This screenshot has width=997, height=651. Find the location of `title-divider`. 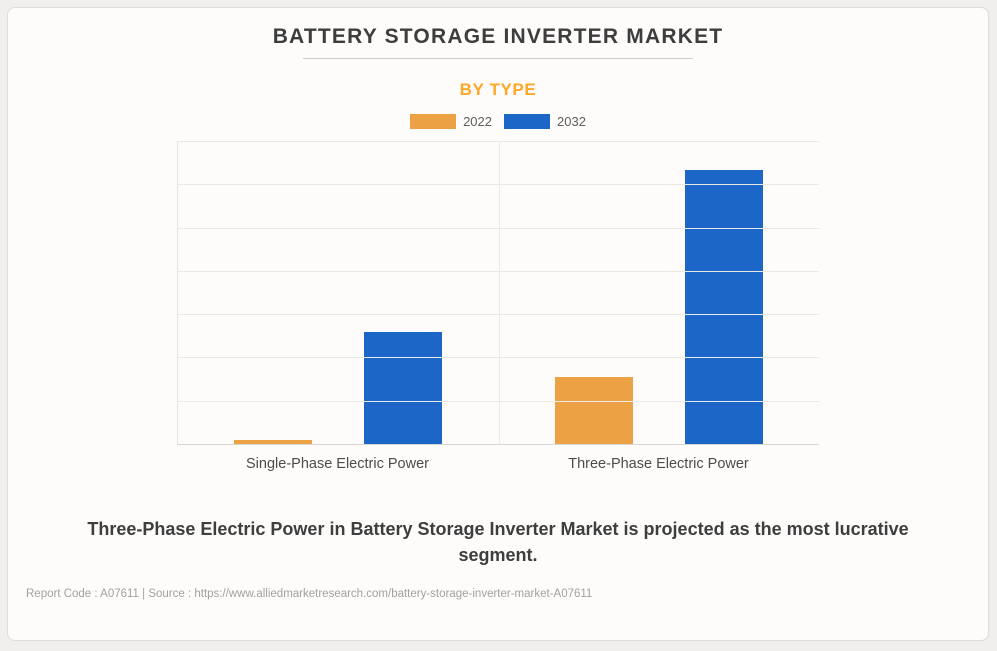

title-divider is located at coordinates (498, 58).